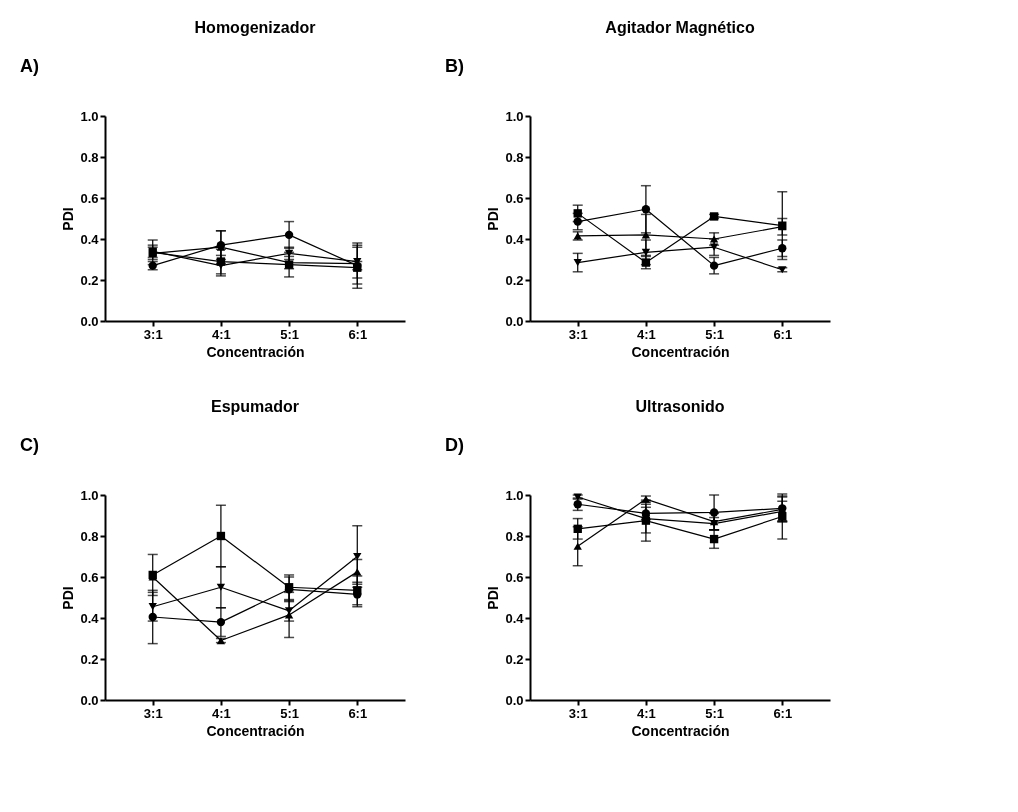 The height and width of the screenshot is (812, 1018). What do you see at coordinates (454, 66) in the screenshot?
I see `text: B)` at bounding box center [454, 66].